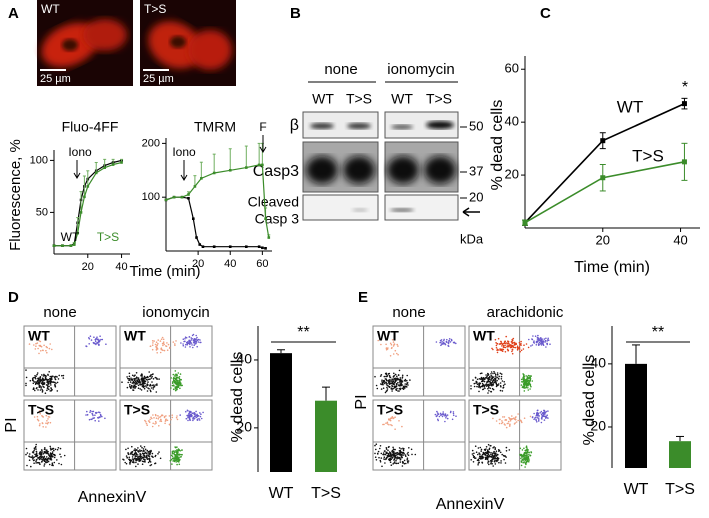  I want to click on bar, so click(680, 454).